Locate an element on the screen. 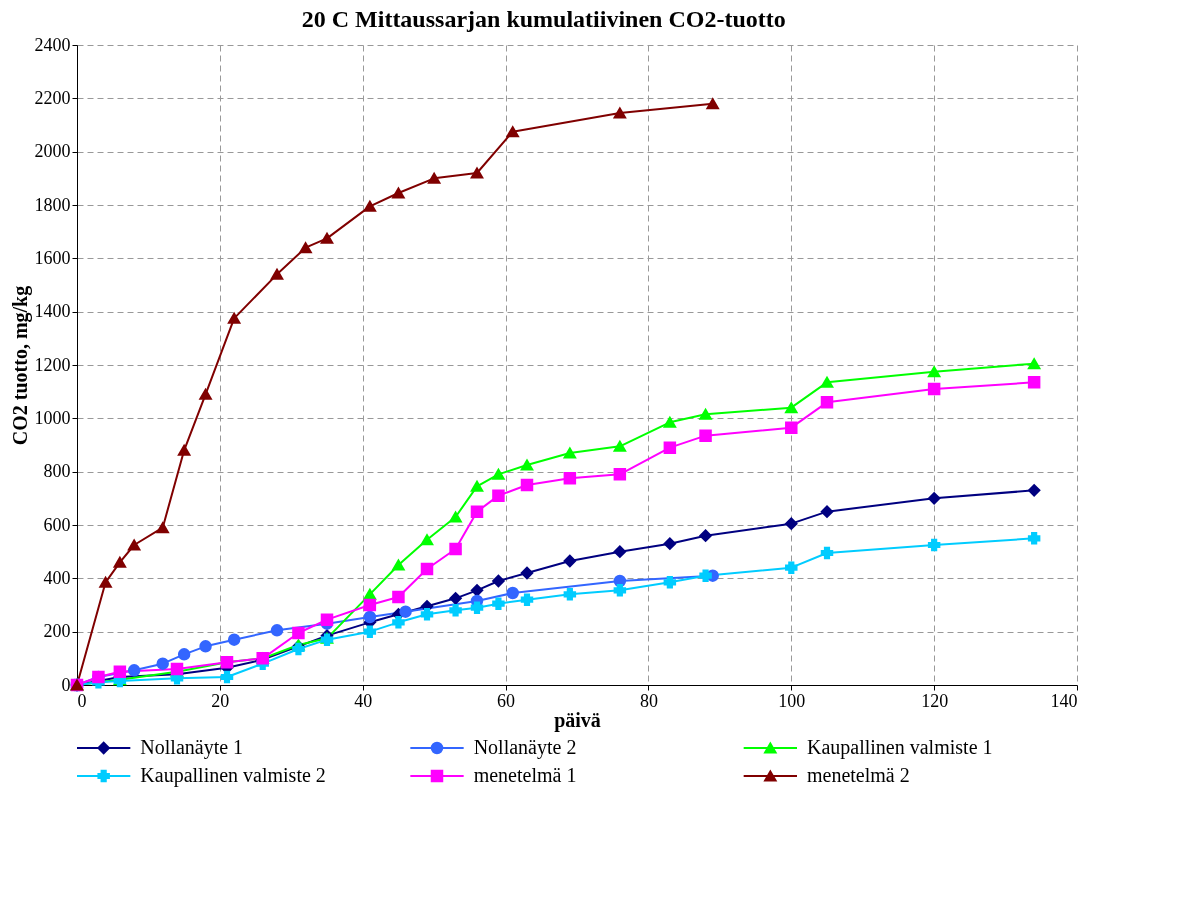  x-tick-label: 40 is located at coordinates (363, 700).